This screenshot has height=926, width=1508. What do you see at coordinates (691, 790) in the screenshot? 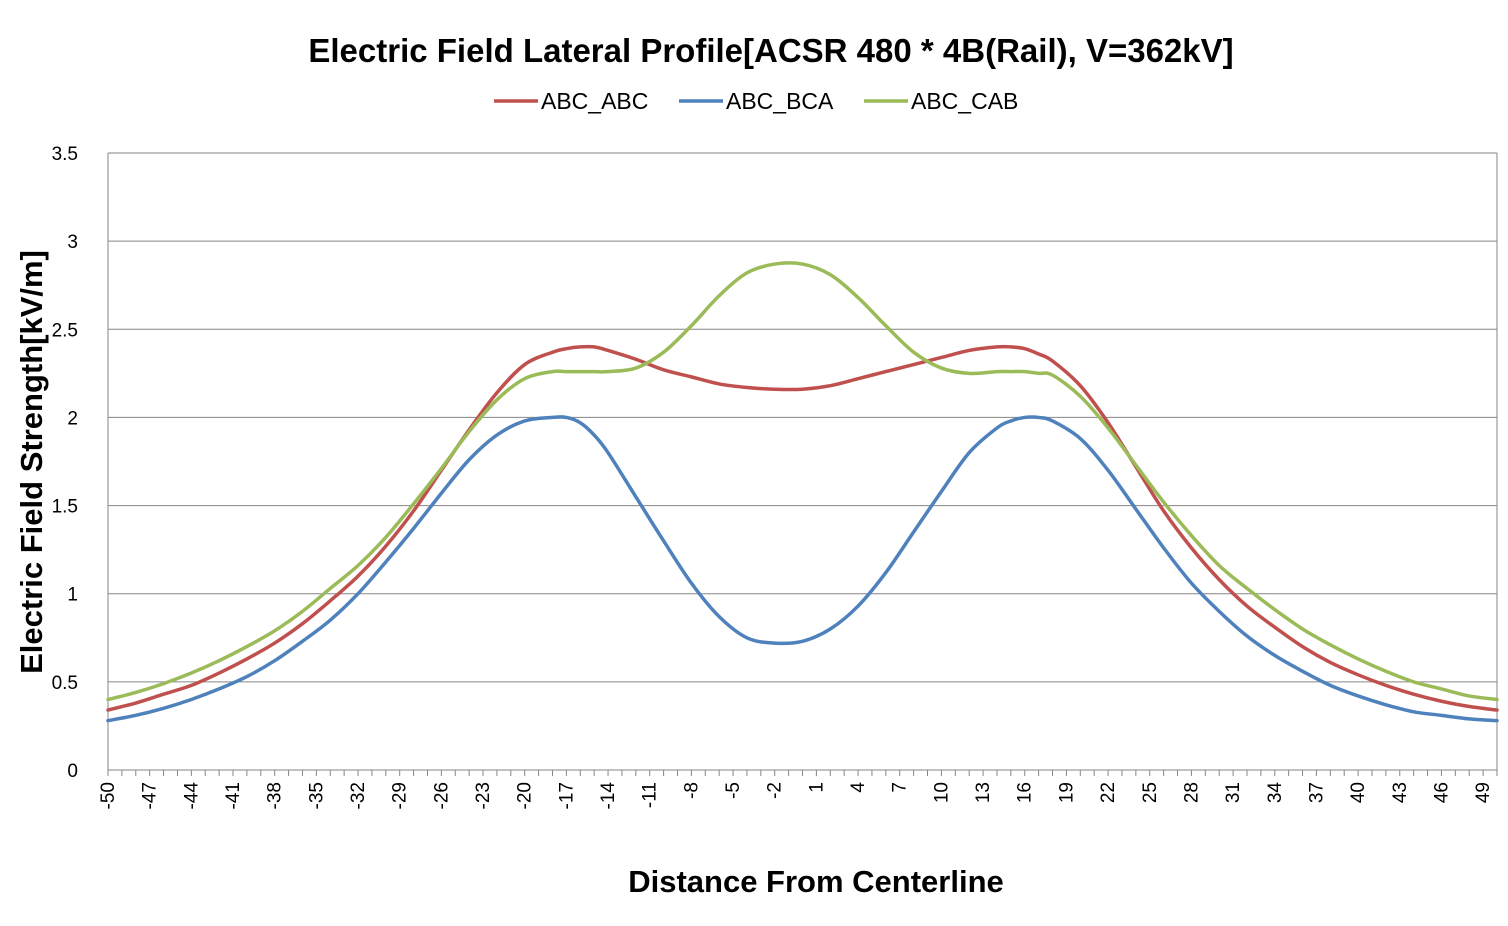
I see `x-tick-label: -8` at bounding box center [691, 790].